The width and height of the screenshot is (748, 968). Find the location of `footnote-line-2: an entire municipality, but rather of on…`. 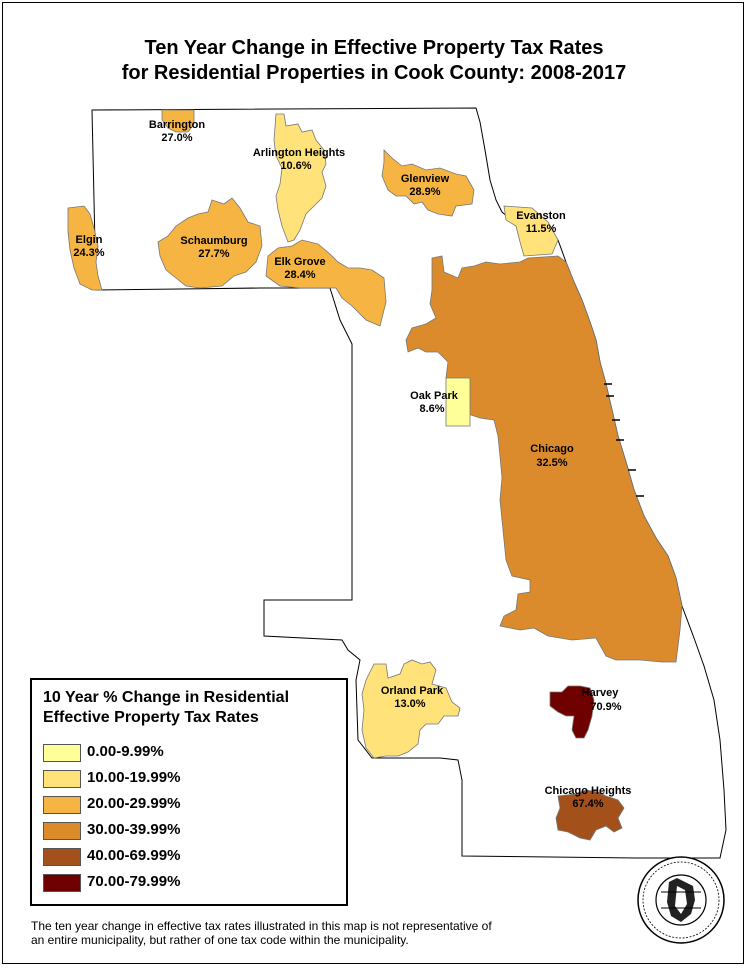

footnote-line-2: an entire municipality, but rather of on… is located at coordinates (220, 940).